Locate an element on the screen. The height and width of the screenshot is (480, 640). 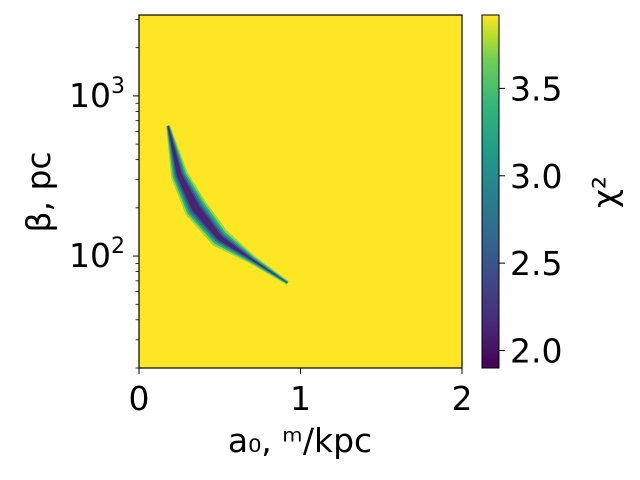
y-tick-label: 10³ is located at coordinates (97, 94).